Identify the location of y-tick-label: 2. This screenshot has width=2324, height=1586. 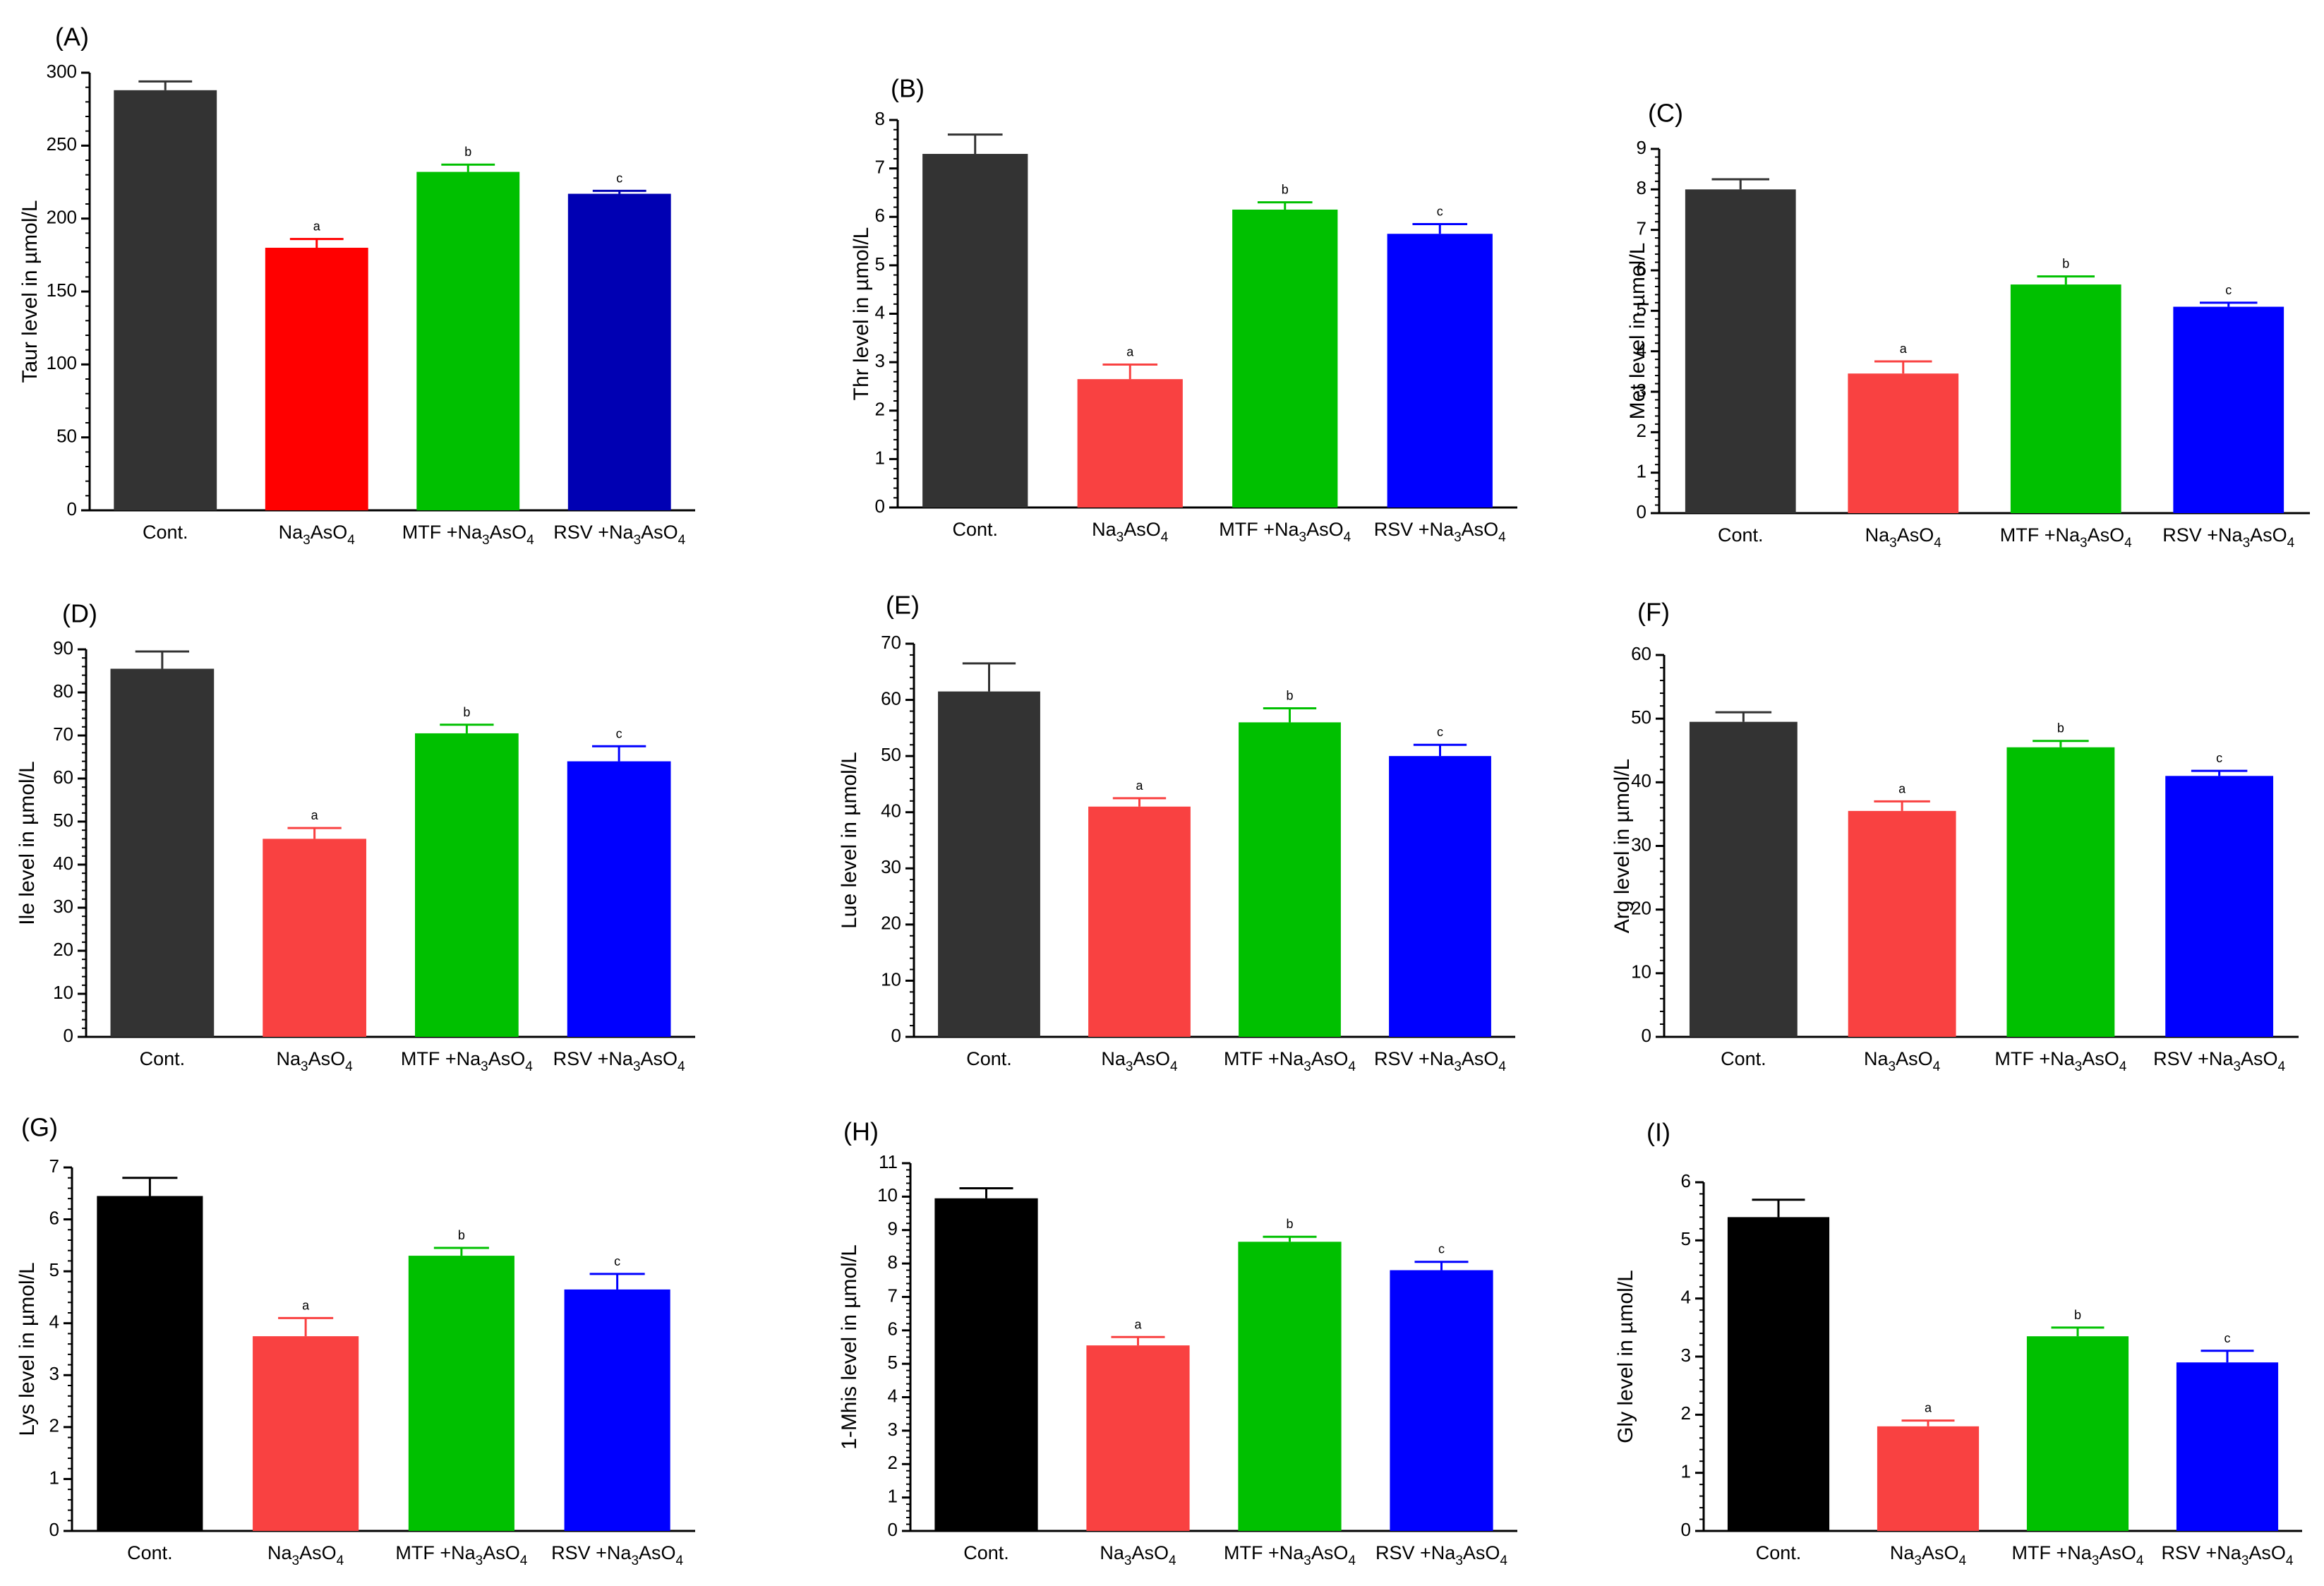
(893, 1463).